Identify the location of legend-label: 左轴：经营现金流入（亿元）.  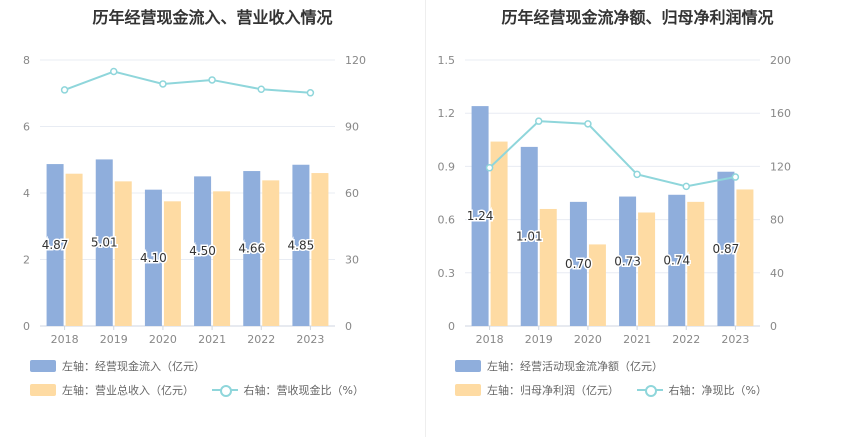
(133, 366).